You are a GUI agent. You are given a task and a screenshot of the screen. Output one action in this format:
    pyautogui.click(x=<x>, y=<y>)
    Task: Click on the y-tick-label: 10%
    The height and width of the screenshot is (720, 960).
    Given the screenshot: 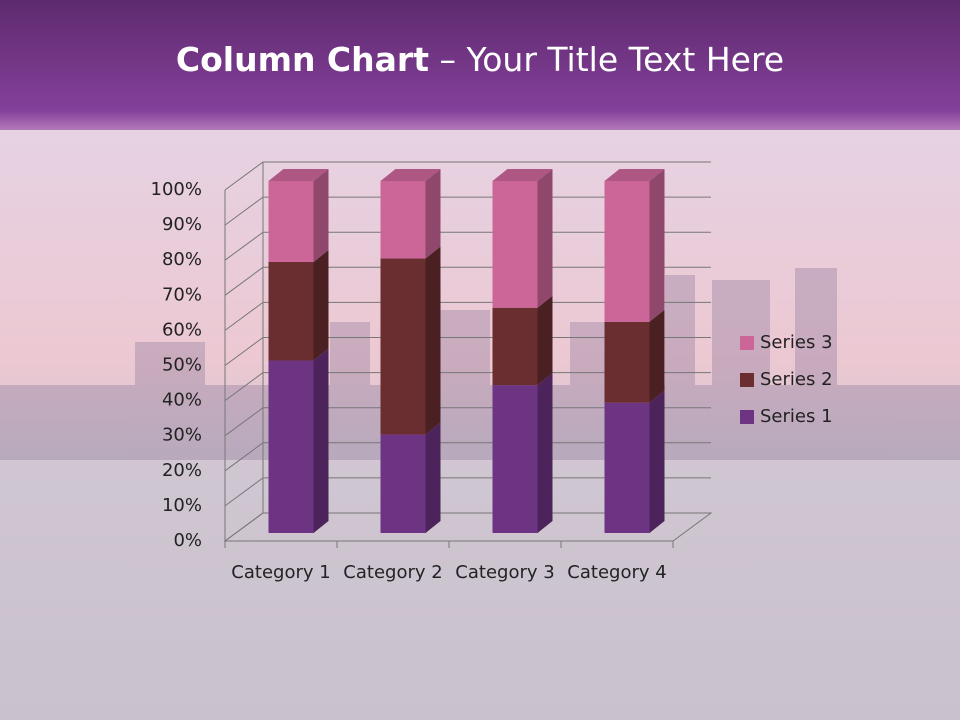 What is the action you would take?
    pyautogui.click(x=182, y=505)
    